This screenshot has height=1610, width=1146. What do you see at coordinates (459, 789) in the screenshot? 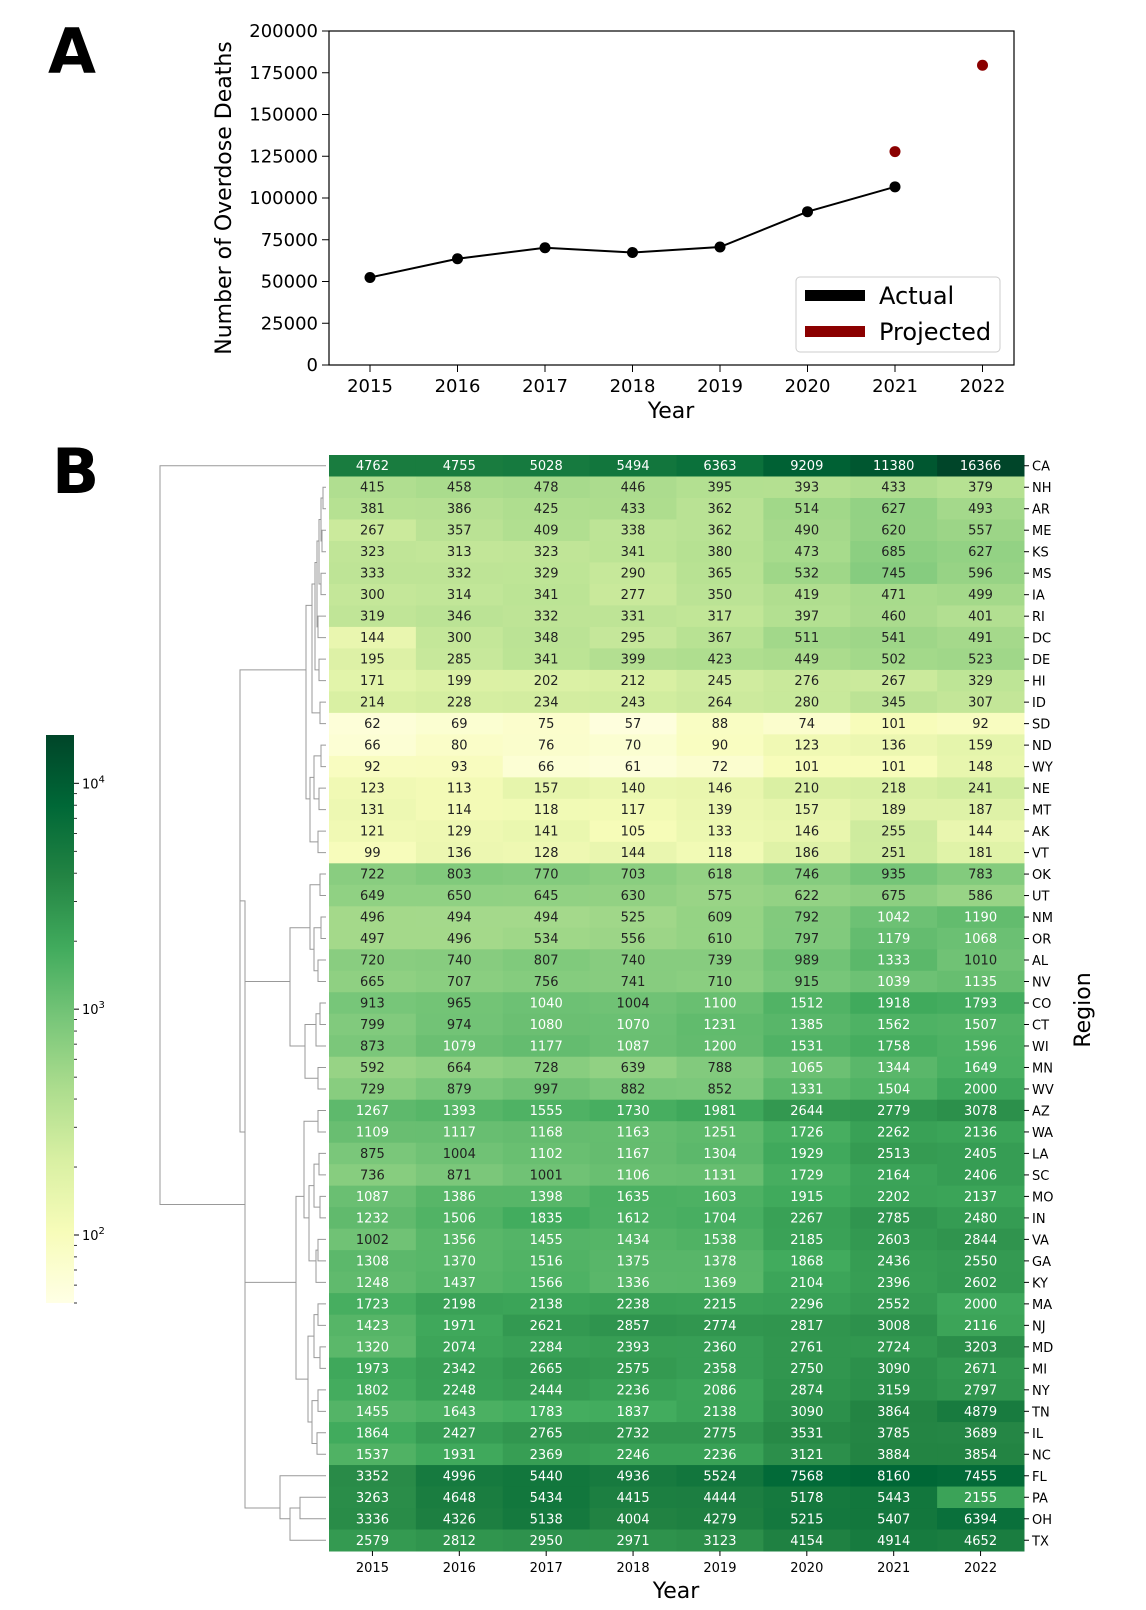
I see `cell-value: 113` at bounding box center [459, 789].